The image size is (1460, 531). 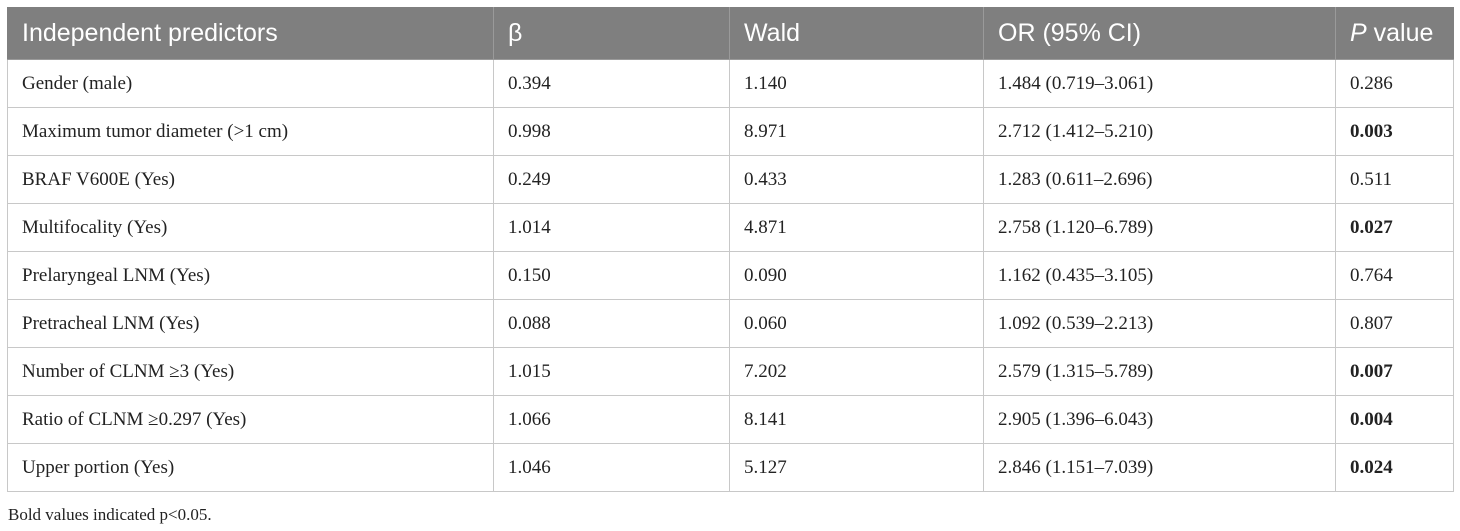 I want to click on header-beta: β, so click(x=611, y=33).